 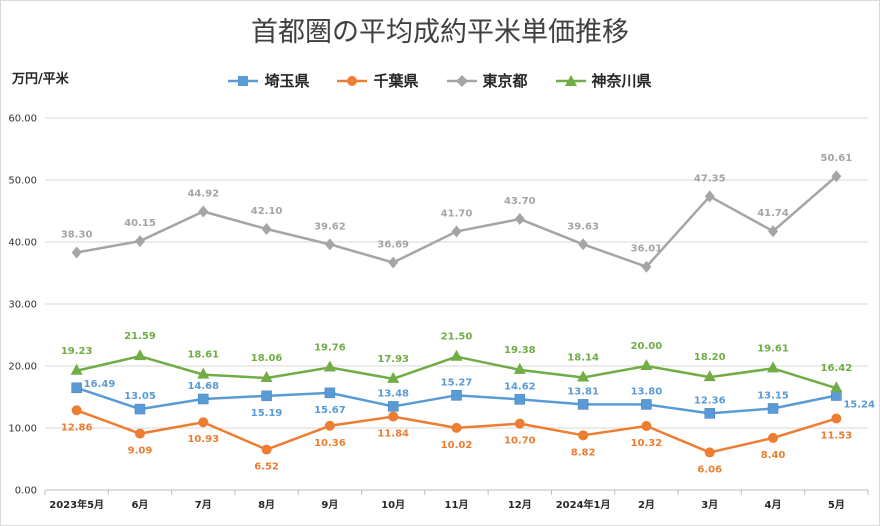 What do you see at coordinates (77, 427) in the screenshot?
I see `data-label: 12.86` at bounding box center [77, 427].